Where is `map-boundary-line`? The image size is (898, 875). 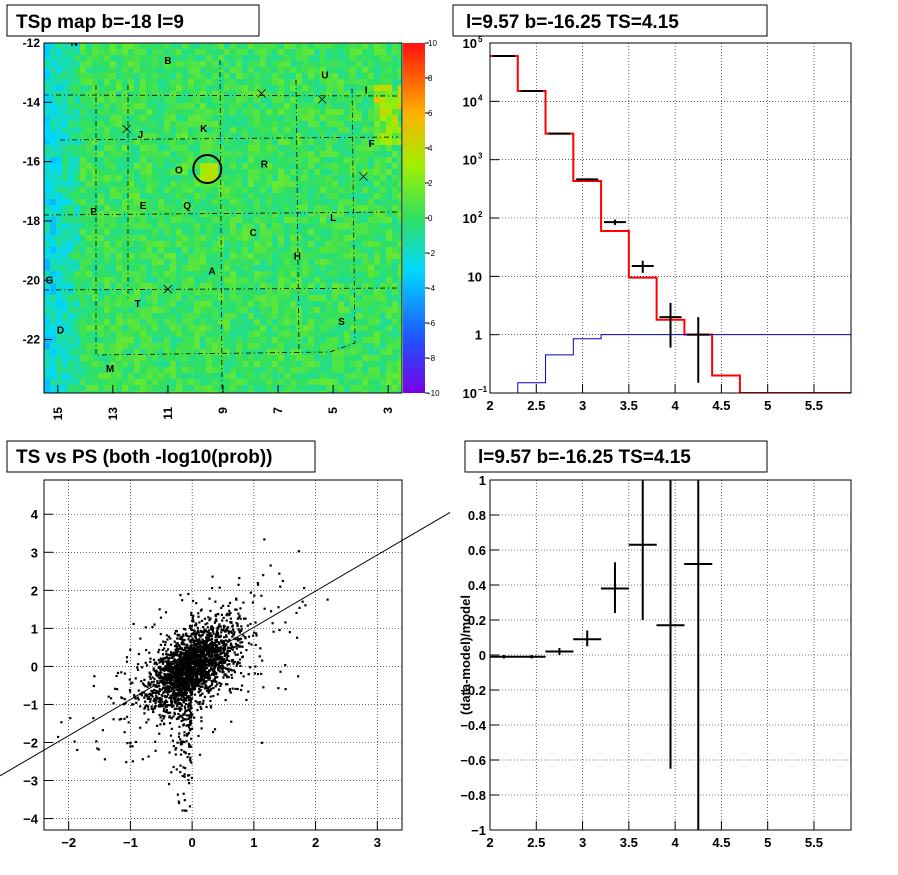 map-boundary-line is located at coordinates (225, 220).